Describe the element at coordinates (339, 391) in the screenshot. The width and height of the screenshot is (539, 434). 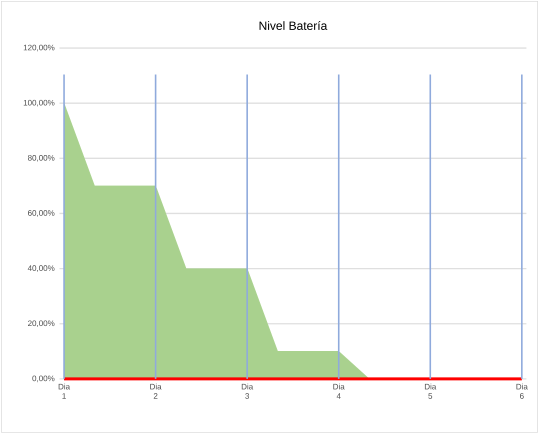
I see `x-tick-label: Dia 4` at that location.